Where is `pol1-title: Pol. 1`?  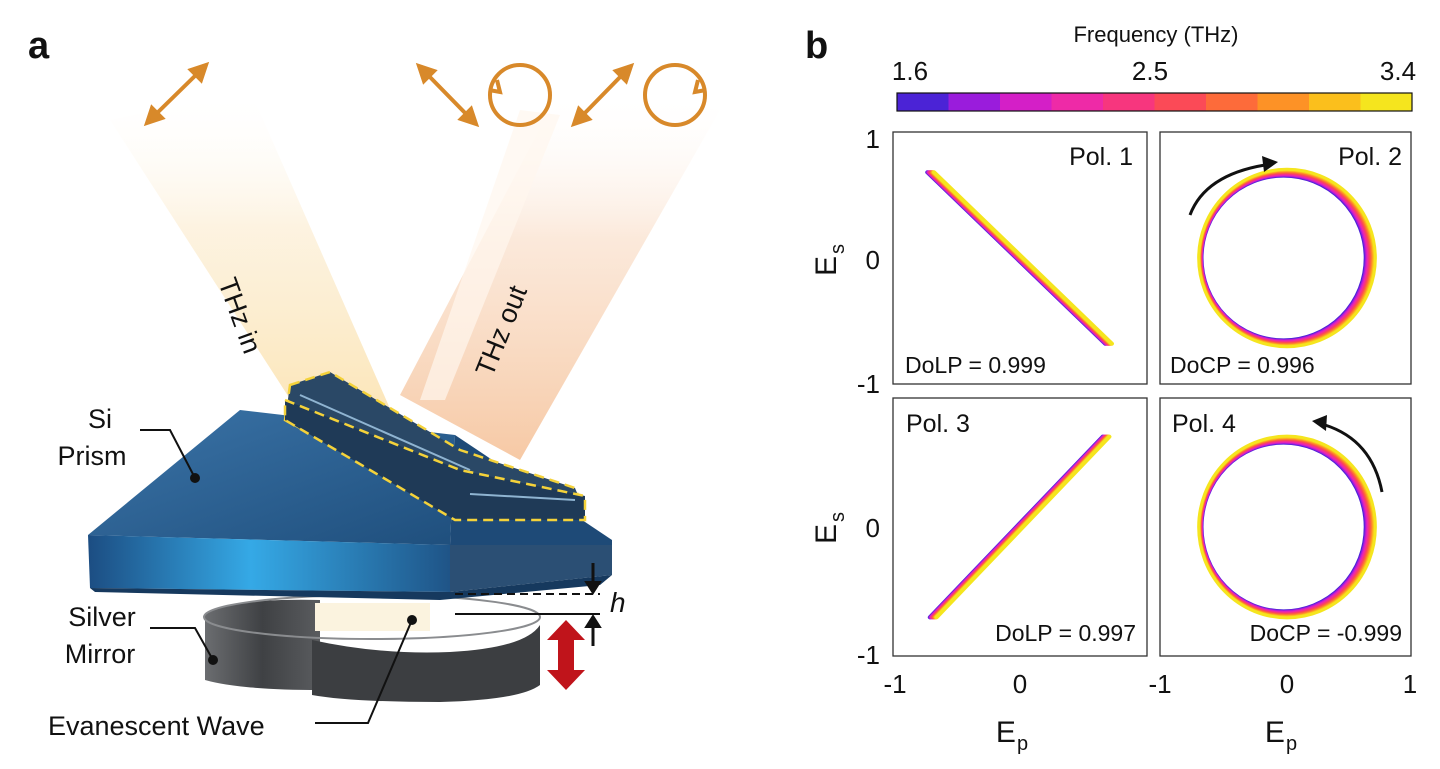 pol1-title: Pol. 1 is located at coordinates (1101, 157).